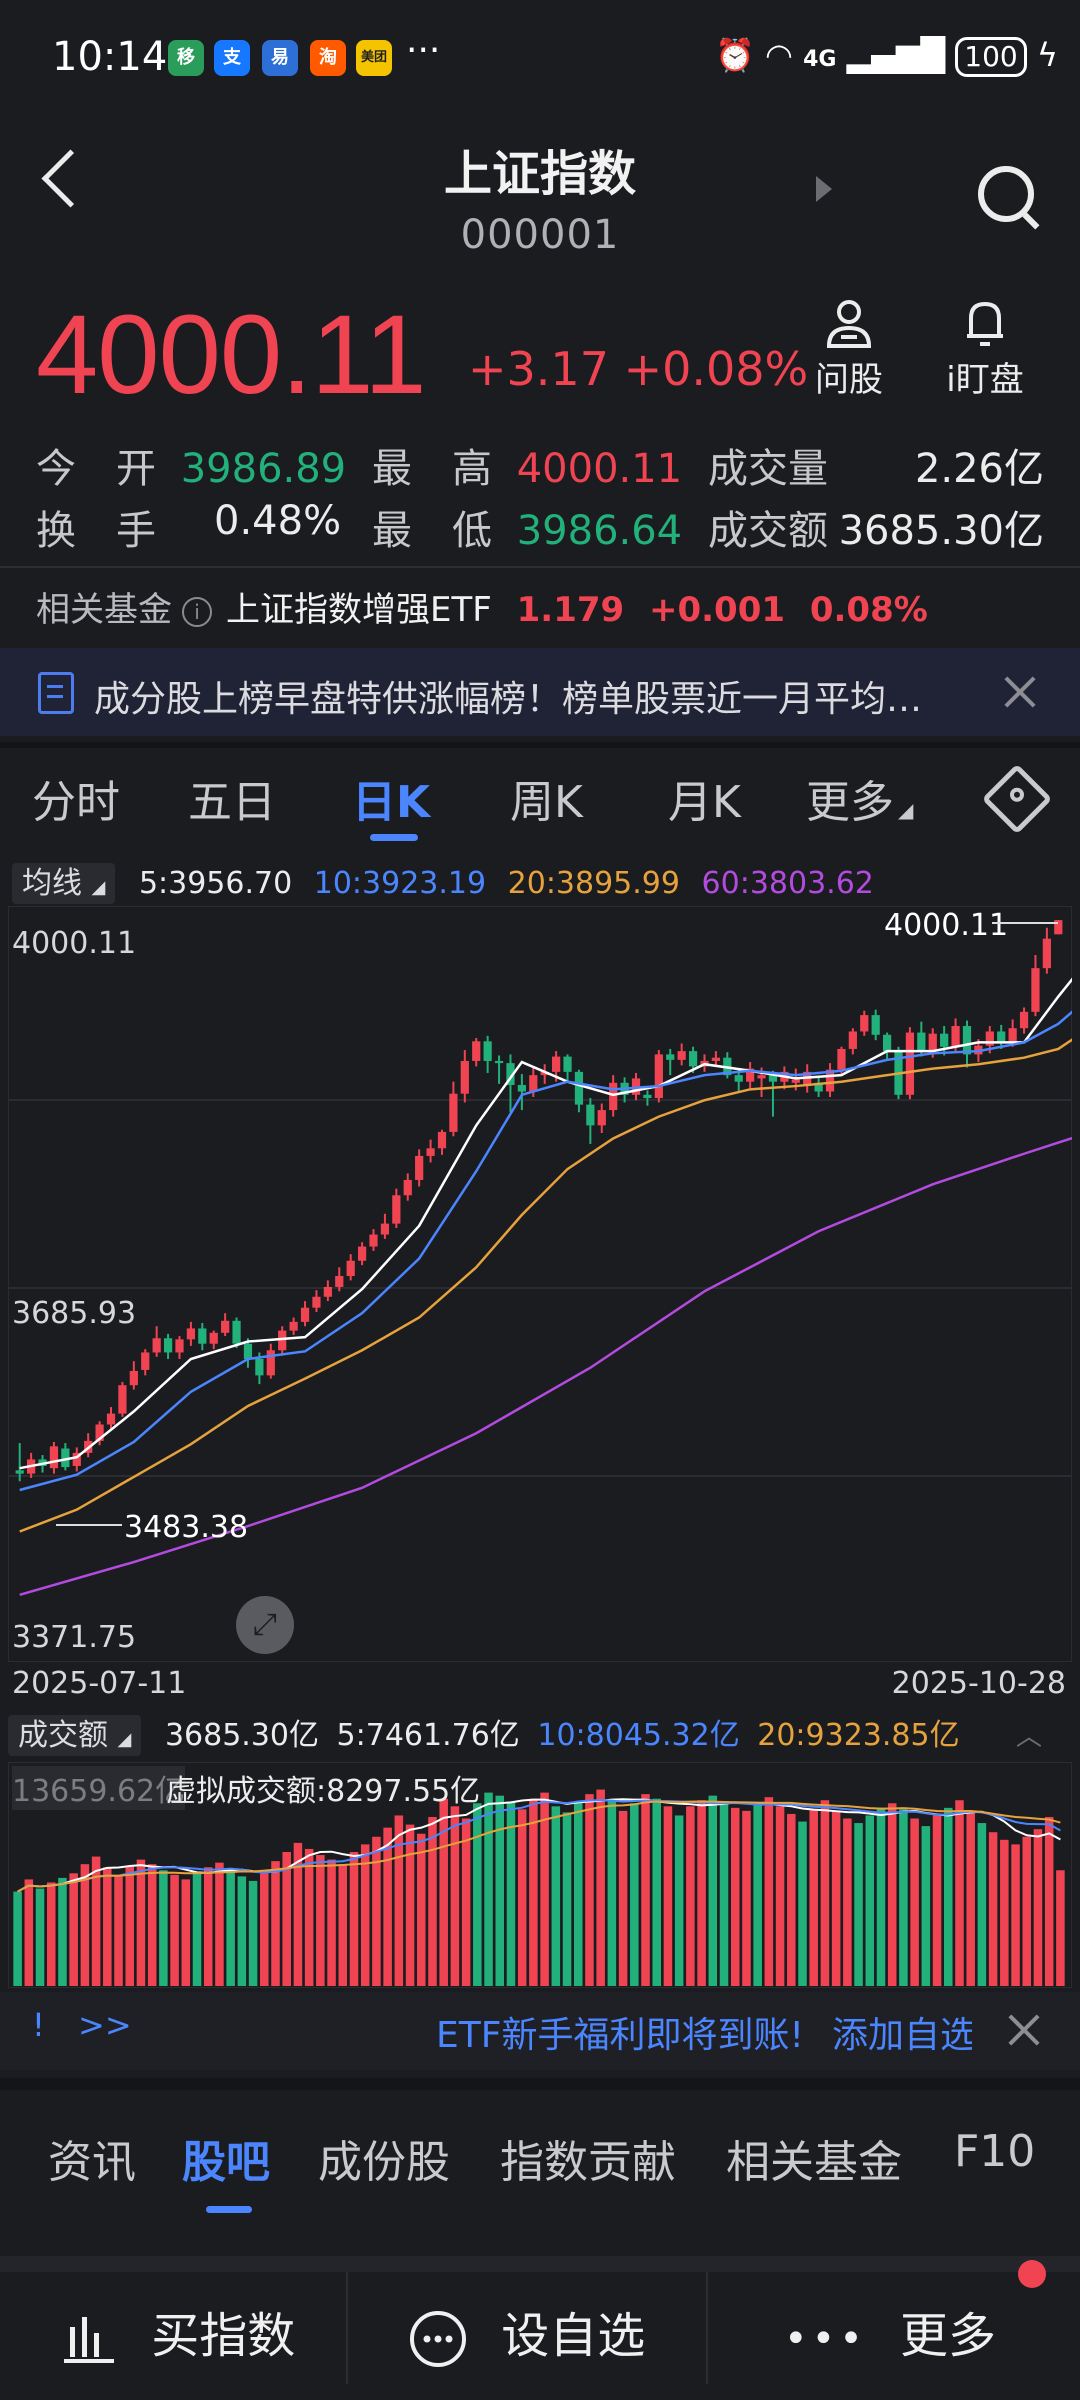 This screenshot has width=1080, height=2400. What do you see at coordinates (215, 883) in the screenshot?
I see `ma5-value: 5:3956.70` at bounding box center [215, 883].